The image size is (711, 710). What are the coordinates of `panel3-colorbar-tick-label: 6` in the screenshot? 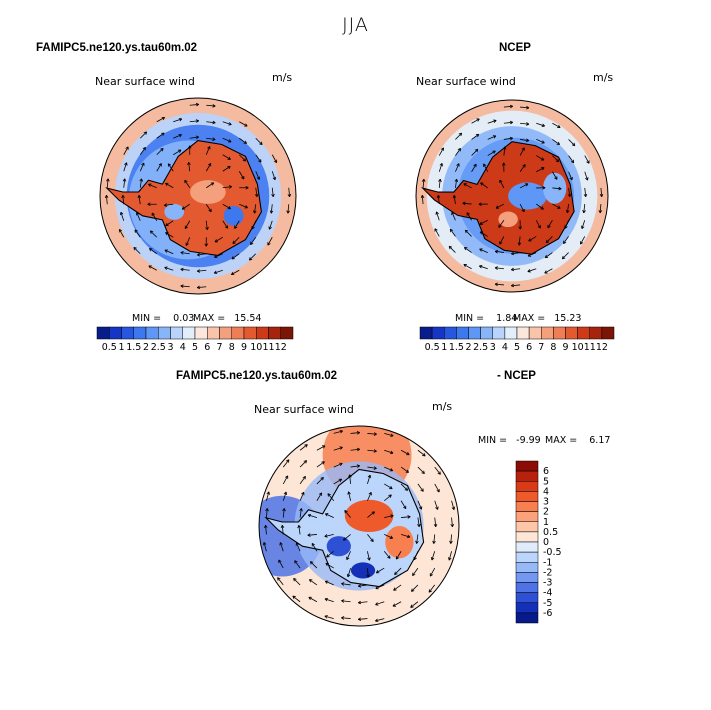 It's located at (546, 471).